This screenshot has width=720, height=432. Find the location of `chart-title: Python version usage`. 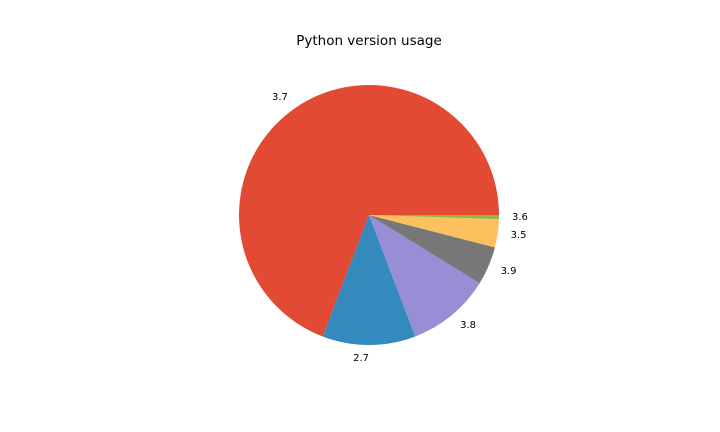

chart-title: Python version usage is located at coordinates (369, 41).